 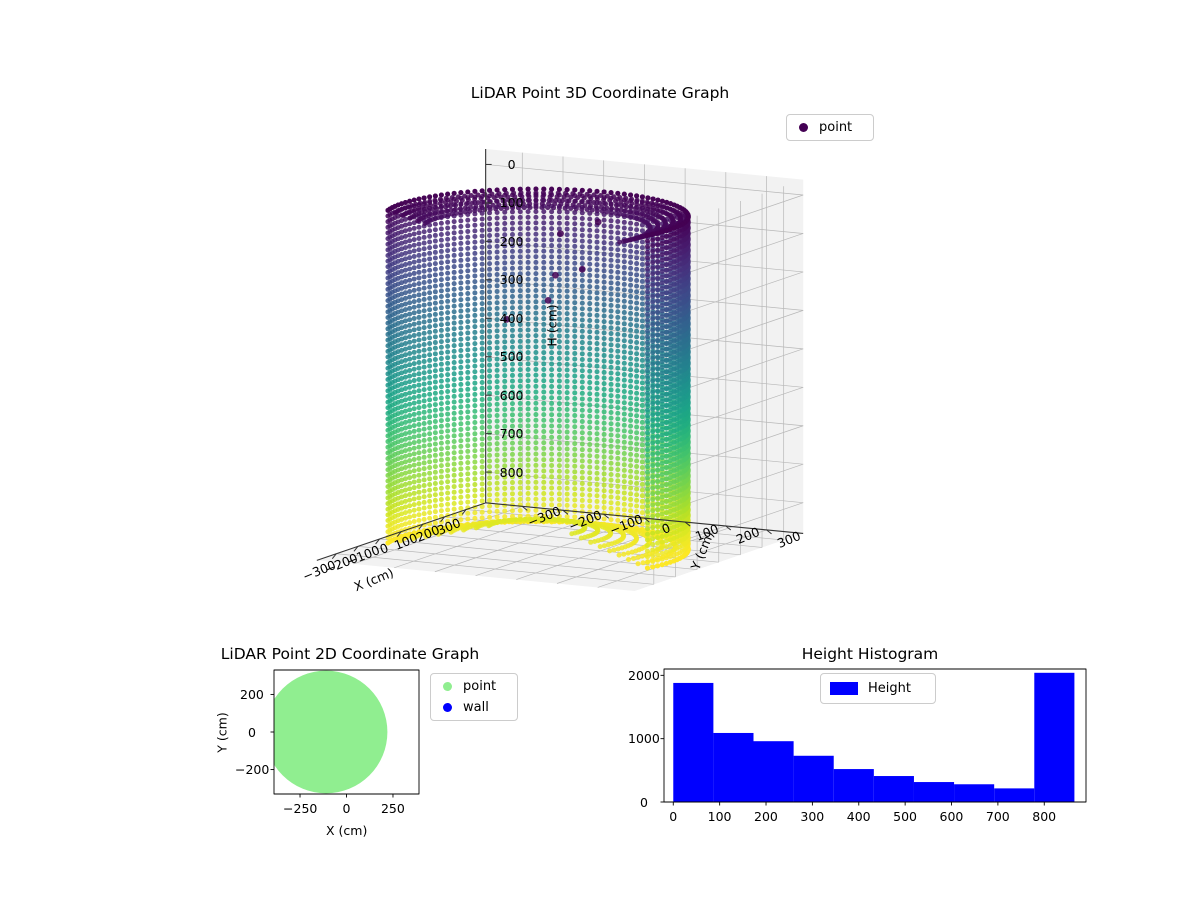 I want to click on xtick-hist-0: 0, so click(x=673, y=816).